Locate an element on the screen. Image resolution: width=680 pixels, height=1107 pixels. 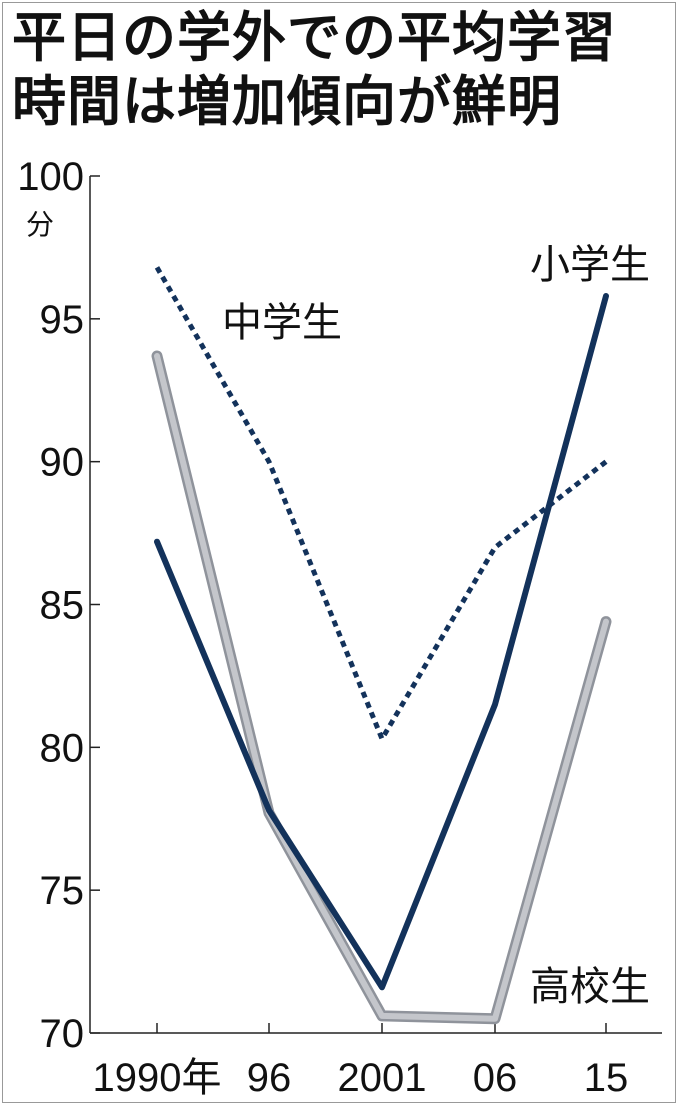
y-tick-label: 75 is located at coordinates (62, 891).